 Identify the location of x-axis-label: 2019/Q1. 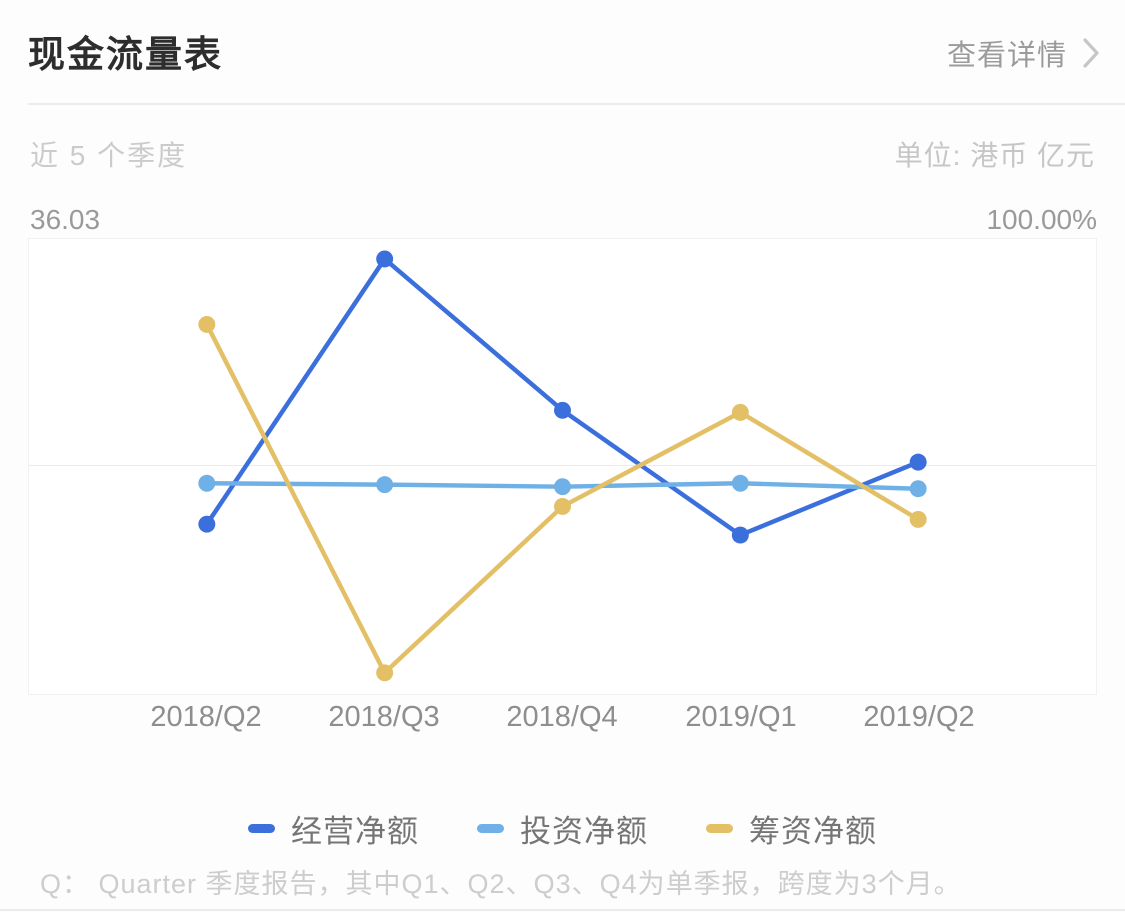
(741, 717).